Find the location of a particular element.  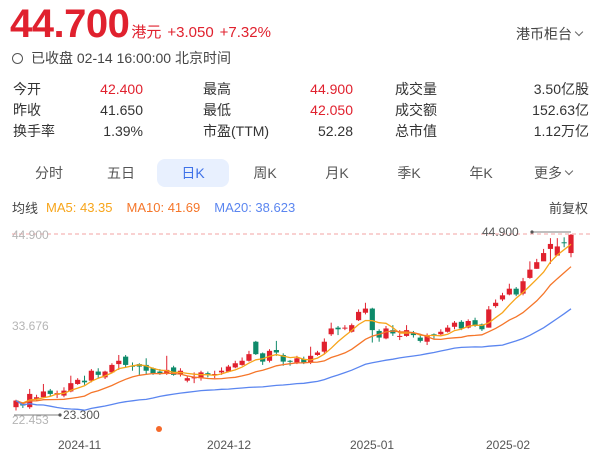

x-axis-label: 2025-01 is located at coordinates (372, 445).